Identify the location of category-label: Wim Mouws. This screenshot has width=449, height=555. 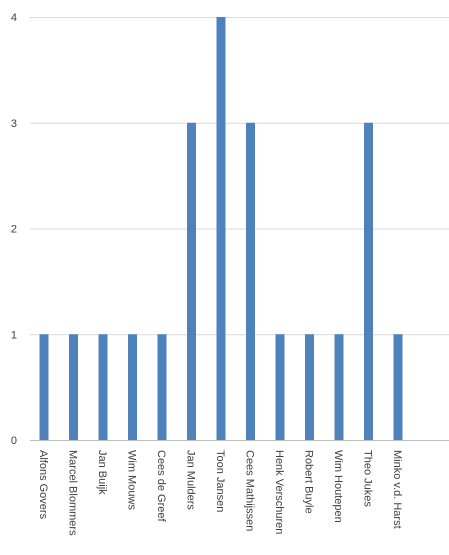
(132, 480).